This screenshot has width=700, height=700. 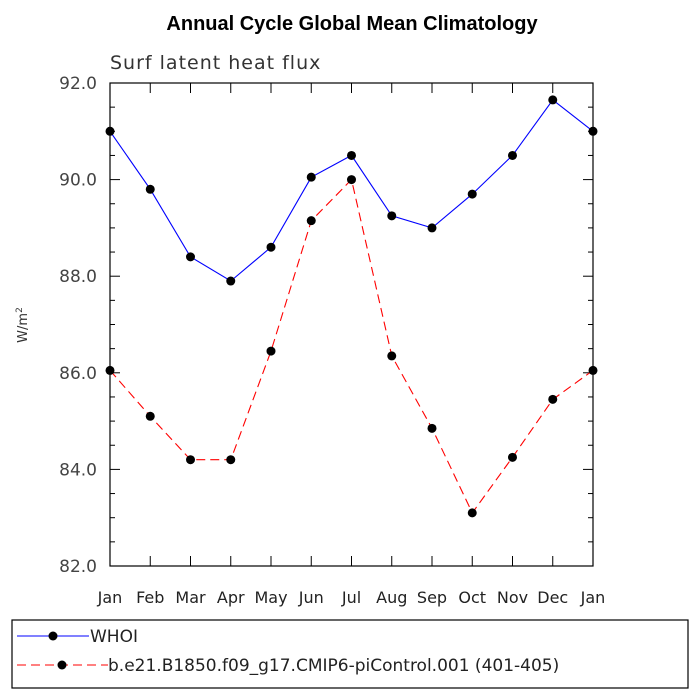 I want to click on chart-title: Annual Cycle Global Mean Climatology, so click(x=352, y=24).